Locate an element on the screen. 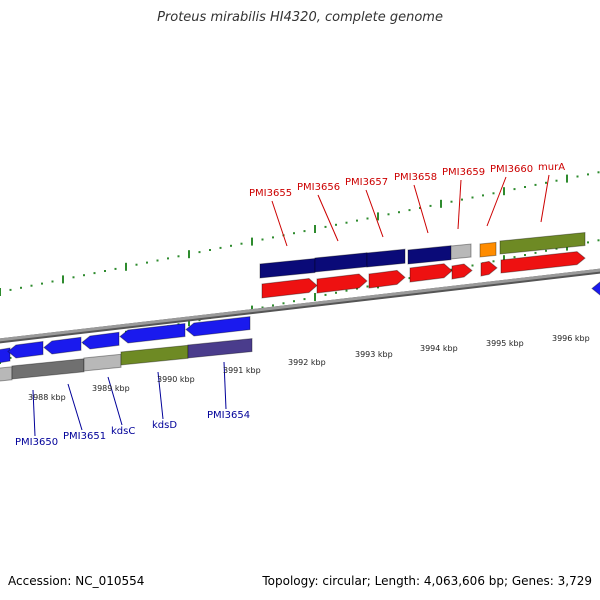  scale-label: 3990 kbp is located at coordinates (176, 379).